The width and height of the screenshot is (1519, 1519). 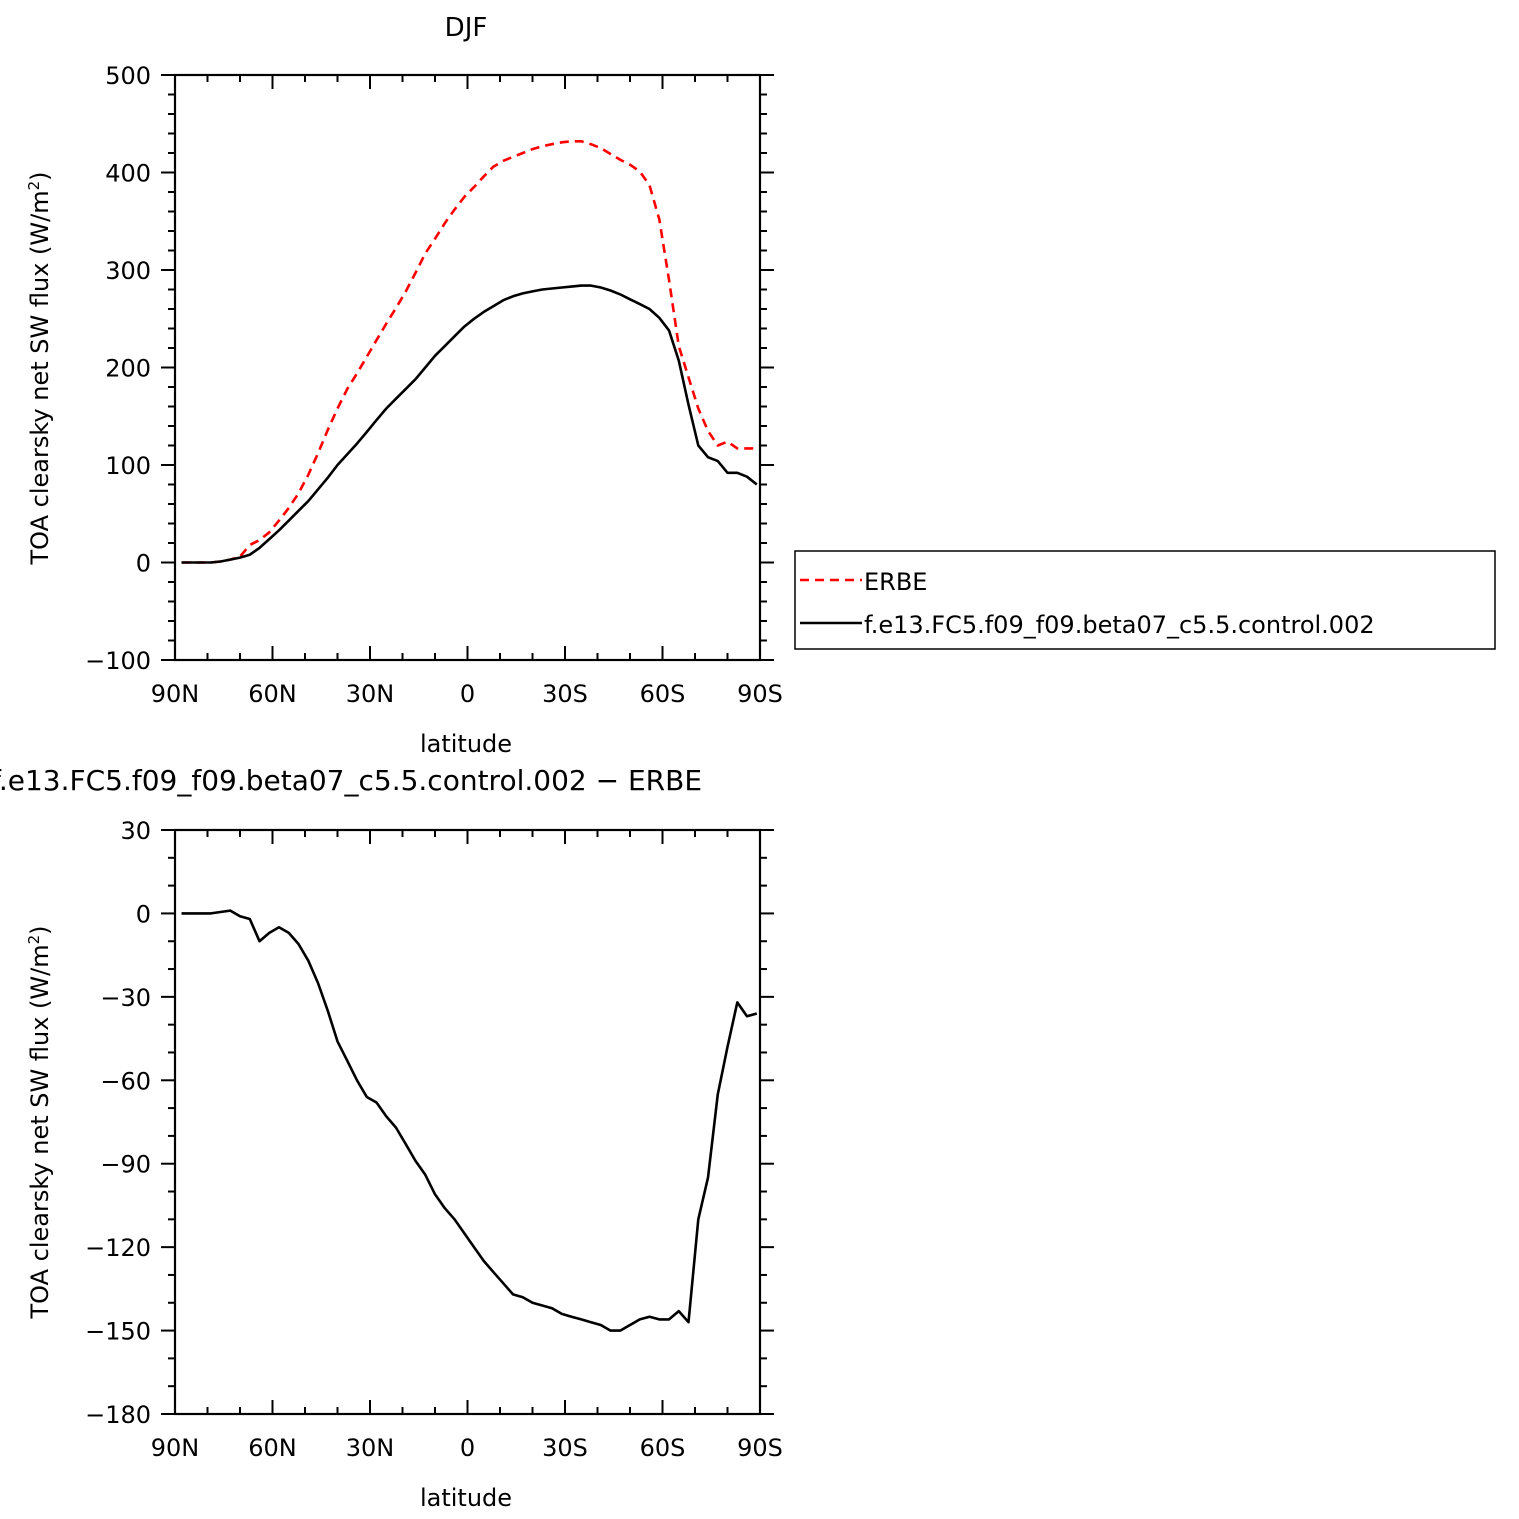 I want to click on bottom-ytick-label: −90, so click(x=125, y=1165).